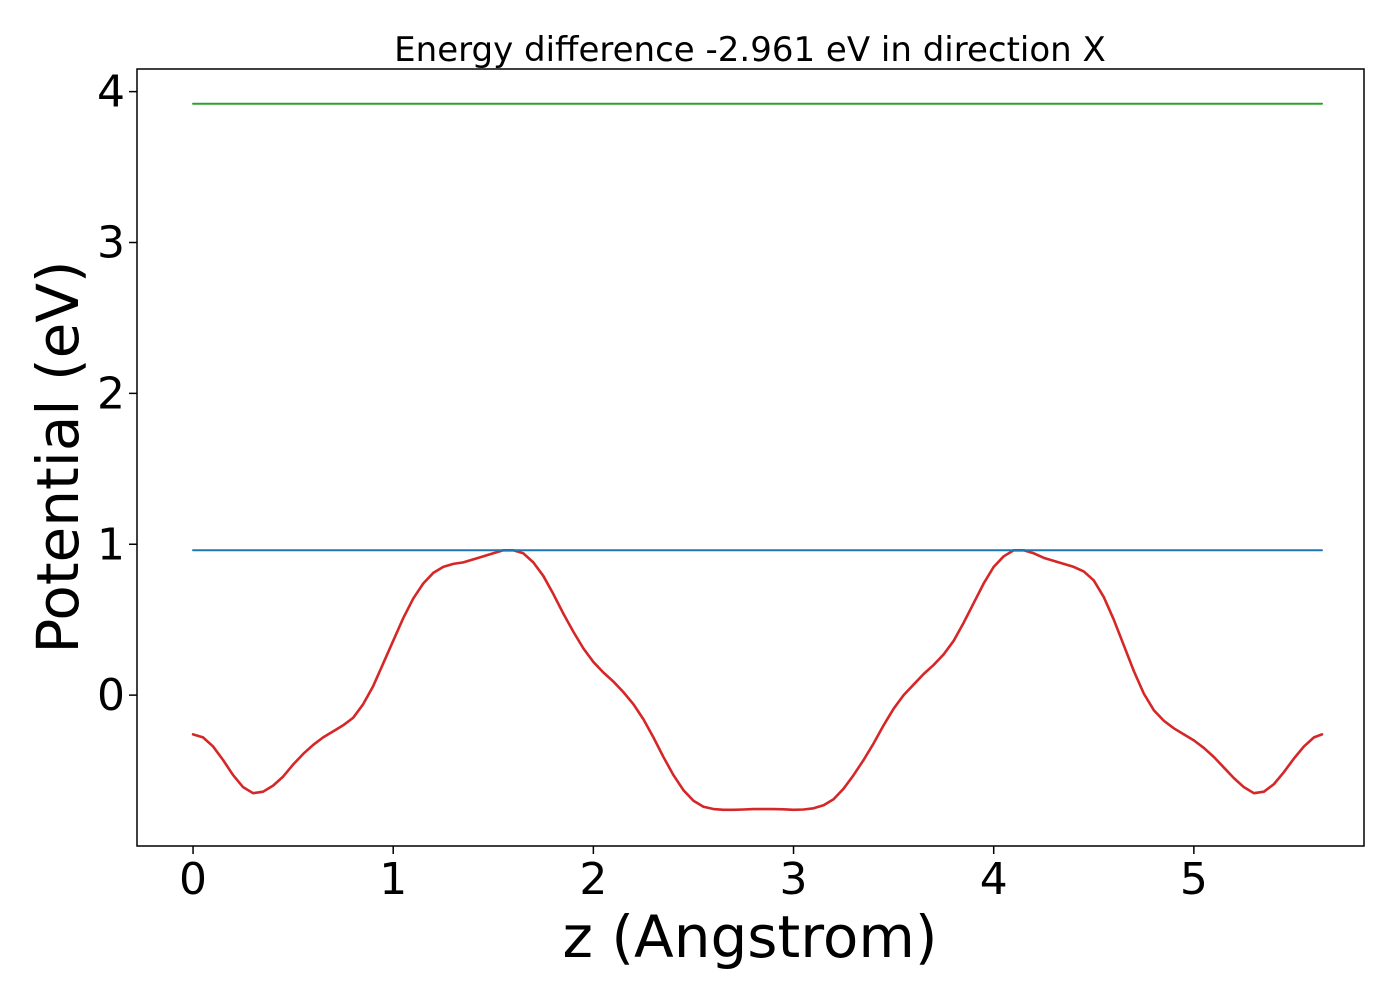 The height and width of the screenshot is (1000, 1400). What do you see at coordinates (593, 879) in the screenshot?
I see `x-tick-label-2: 2` at bounding box center [593, 879].